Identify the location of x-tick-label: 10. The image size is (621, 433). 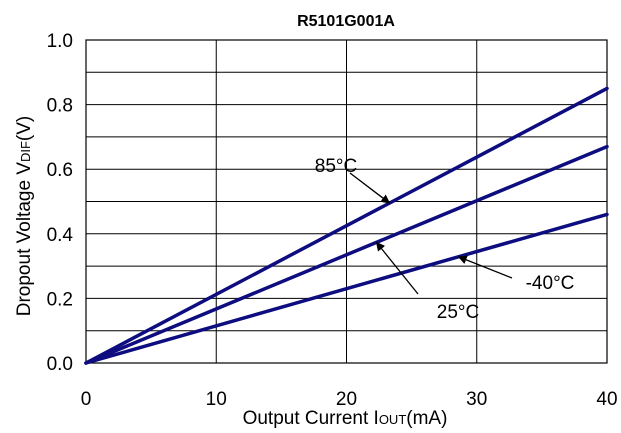
(216, 399).